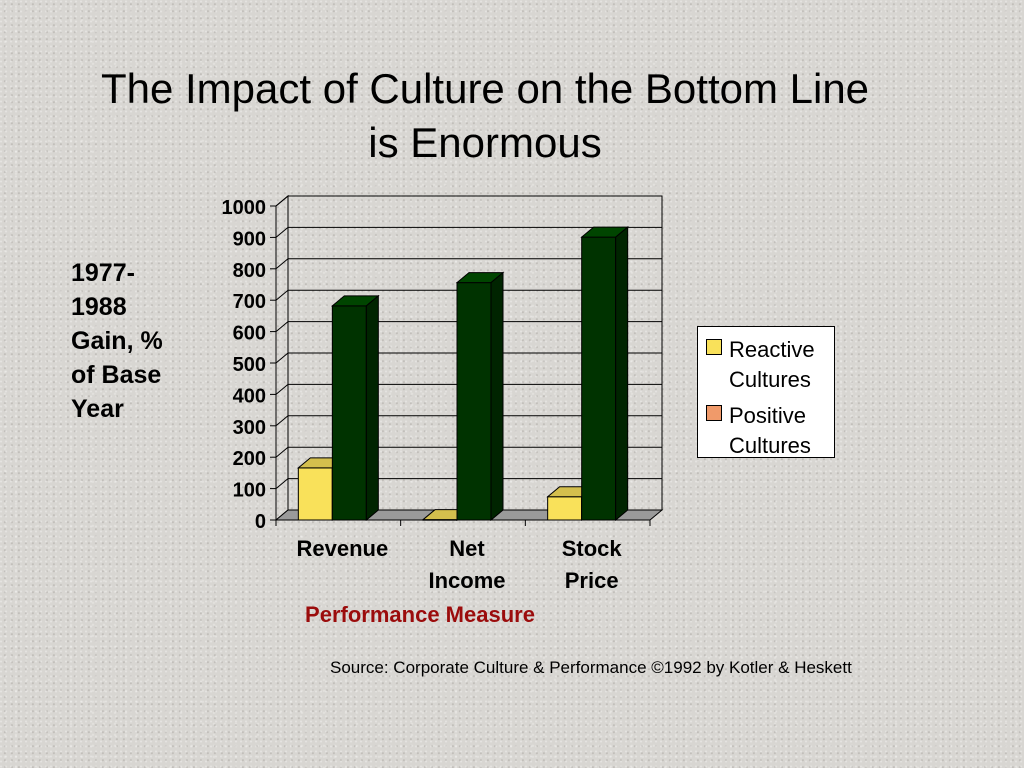 Image resolution: width=1024 pixels, height=768 pixels. I want to click on y-axis-label-text: 1977- 1988 Gain, % of Base Year, so click(117, 341).